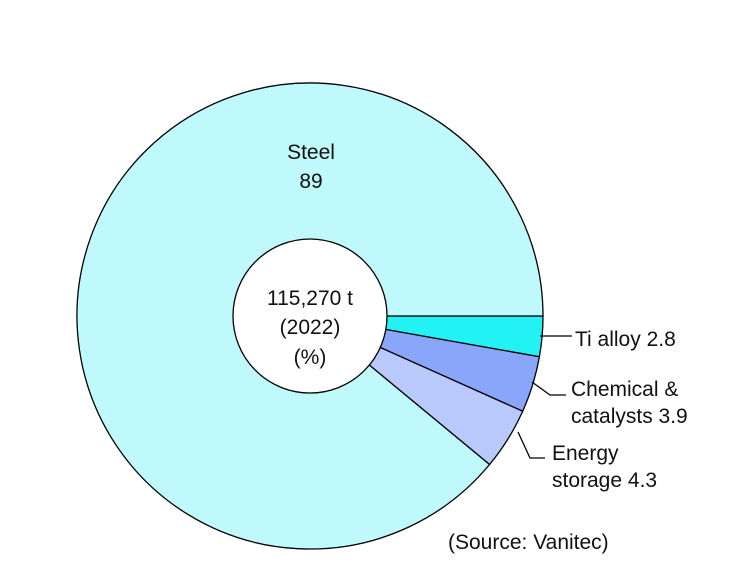  What do you see at coordinates (310, 327) in the screenshot?
I see `center-year-label: (2022)` at bounding box center [310, 327].